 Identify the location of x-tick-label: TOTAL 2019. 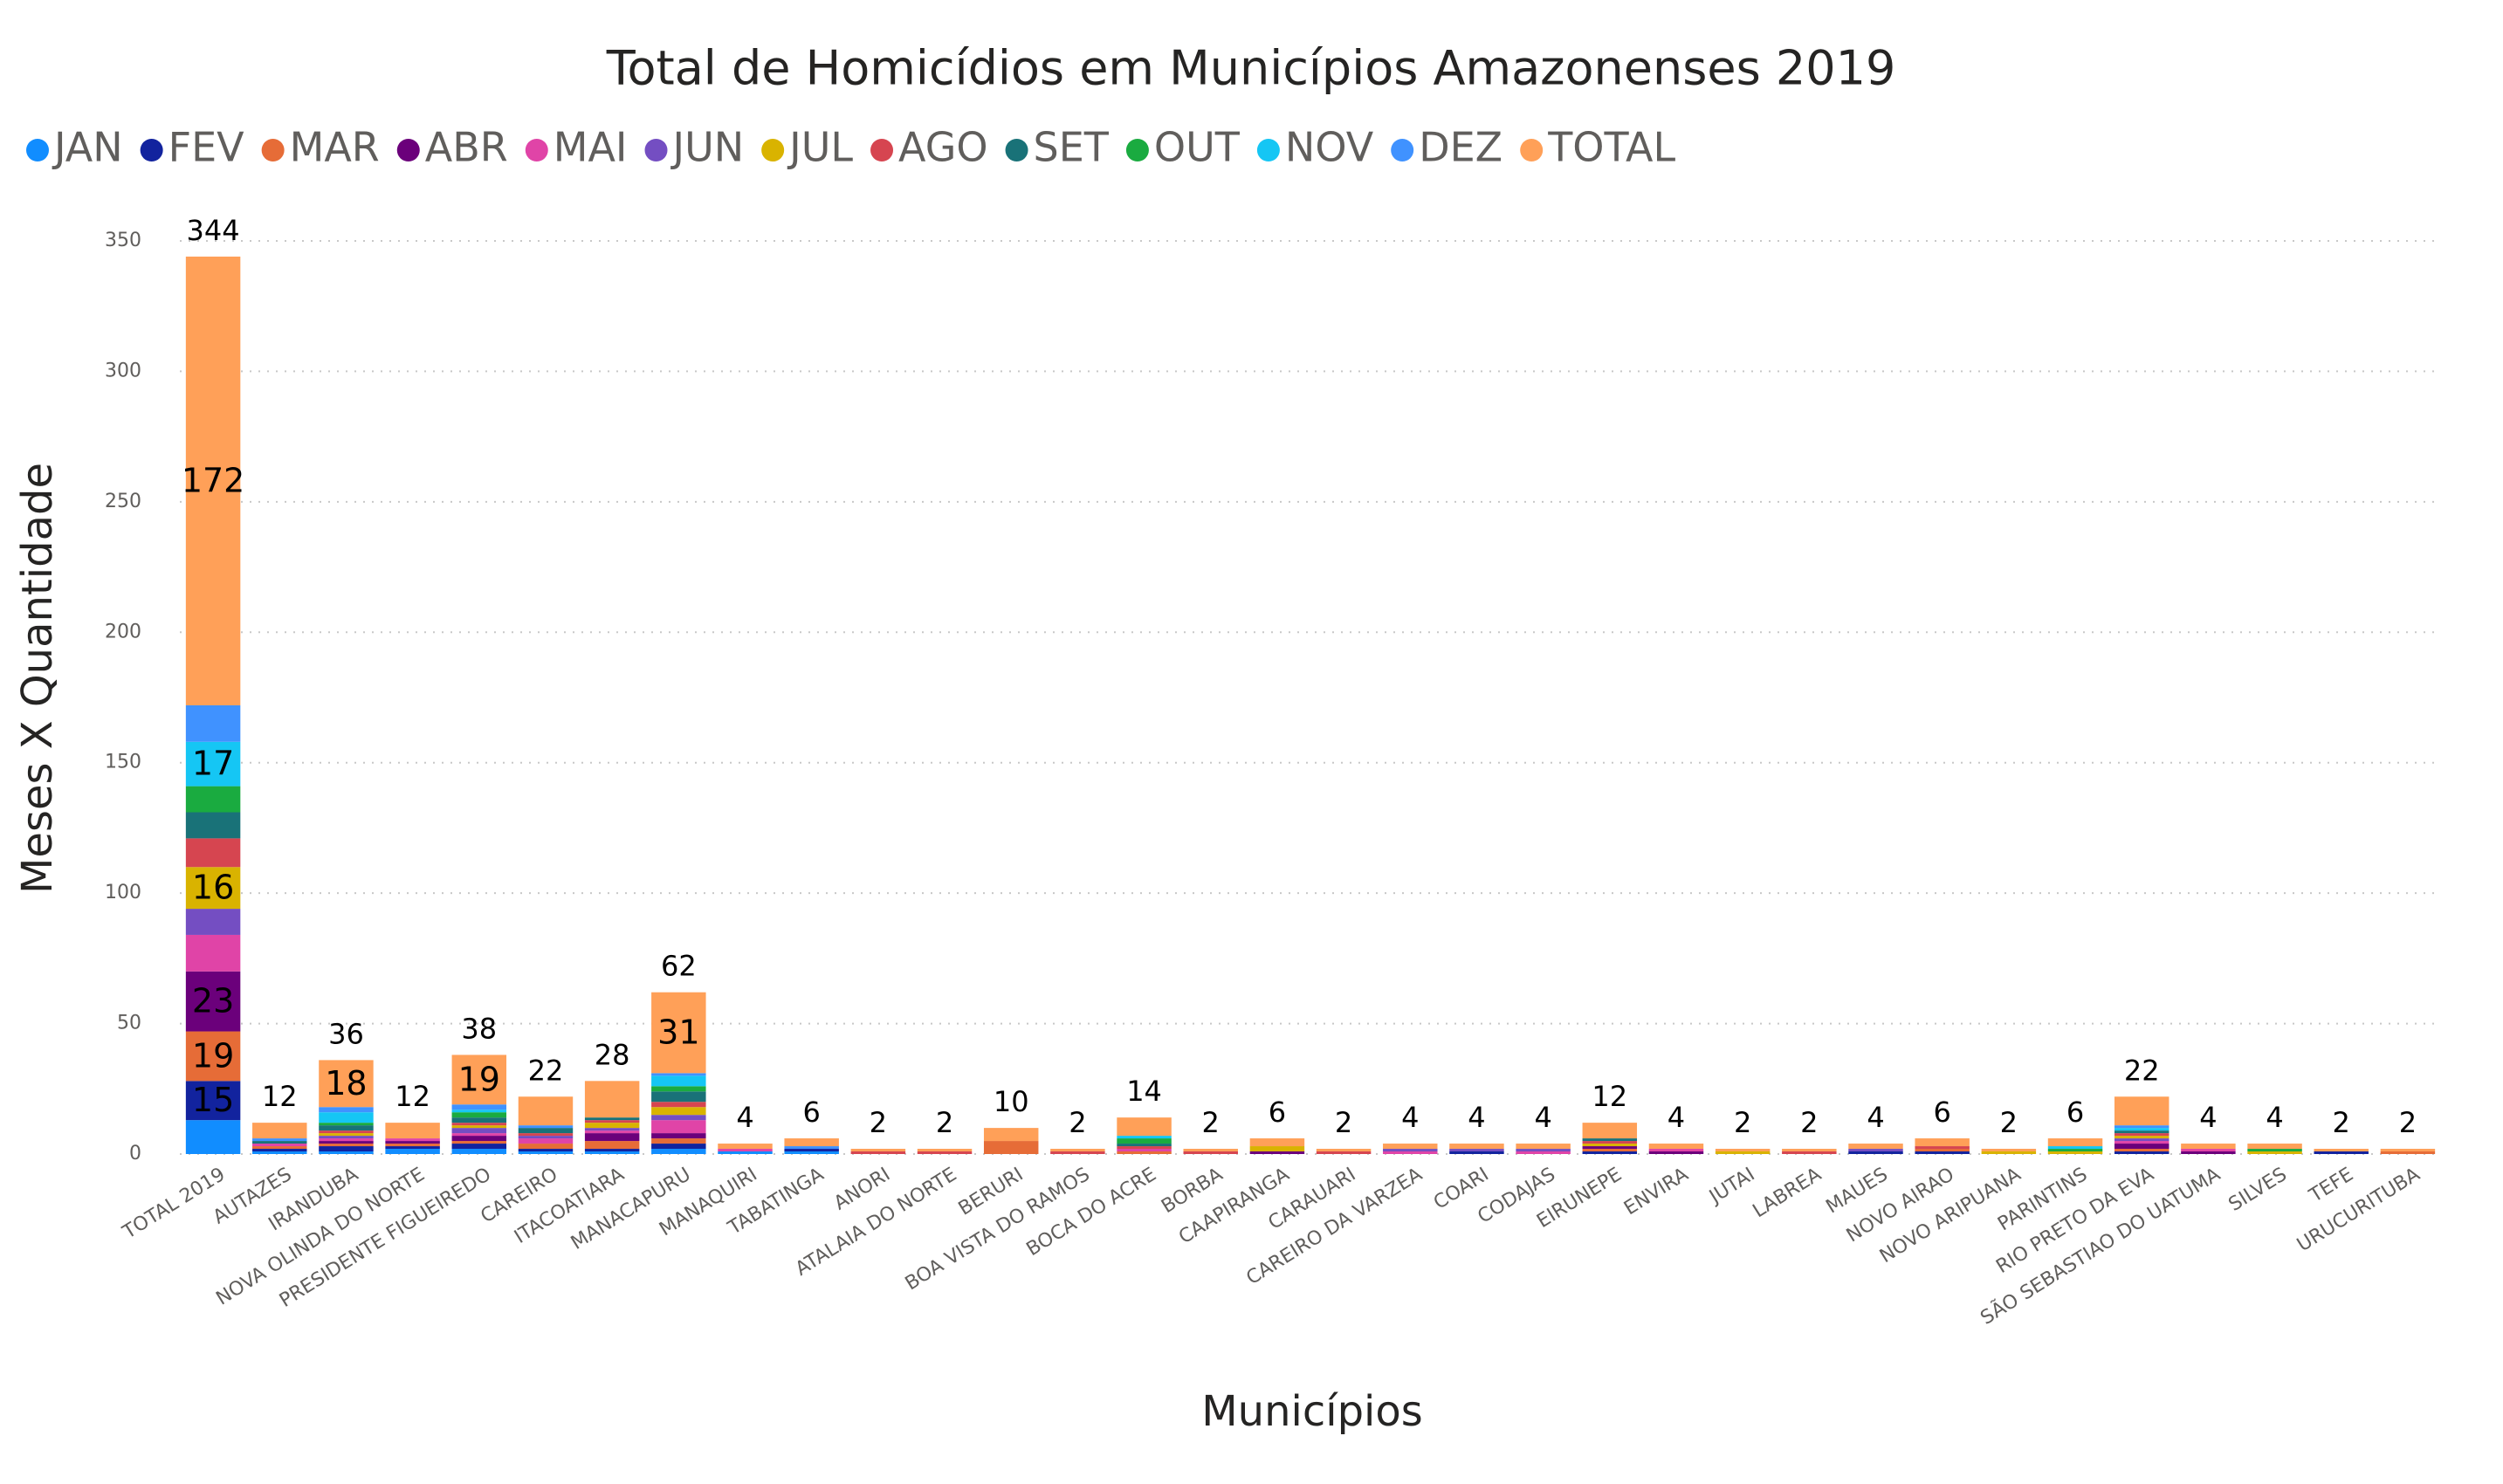
(174, 1204).